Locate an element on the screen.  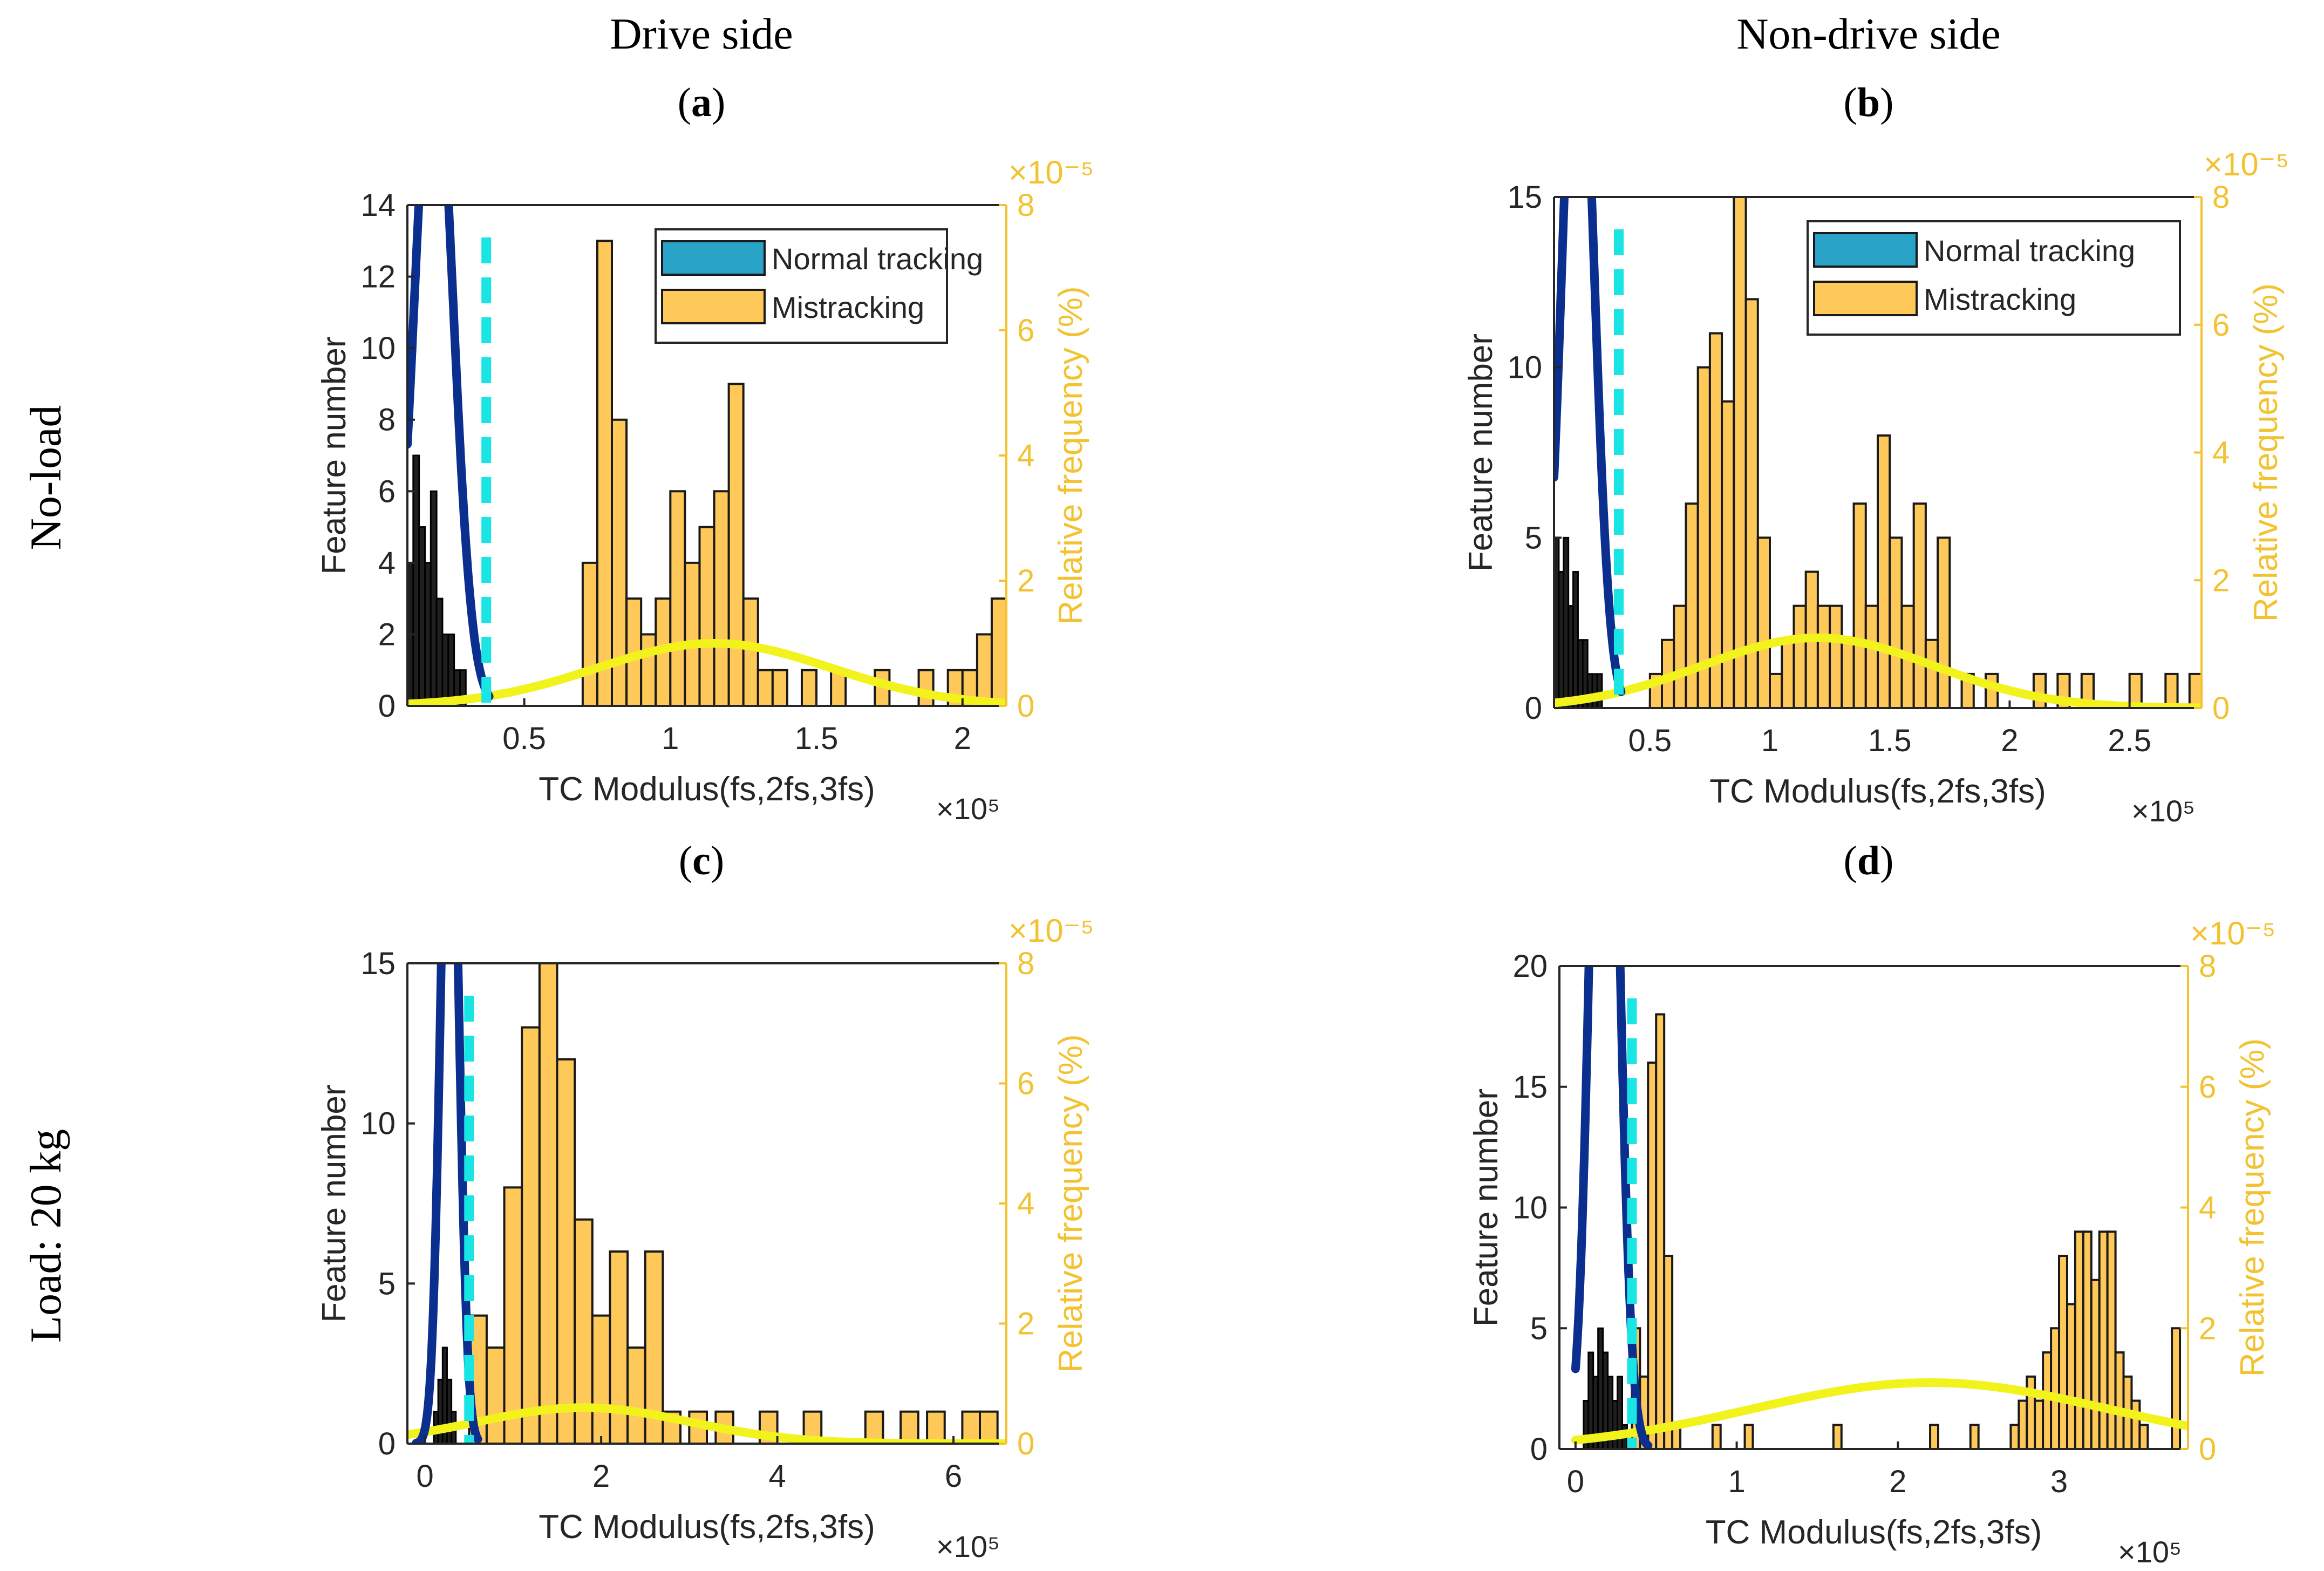
svg-text: (a) is located at coordinates (702, 102).